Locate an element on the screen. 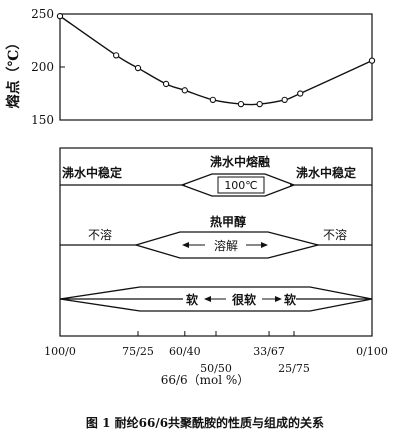  water-temp-label: 100℃ is located at coordinates (240, 185).